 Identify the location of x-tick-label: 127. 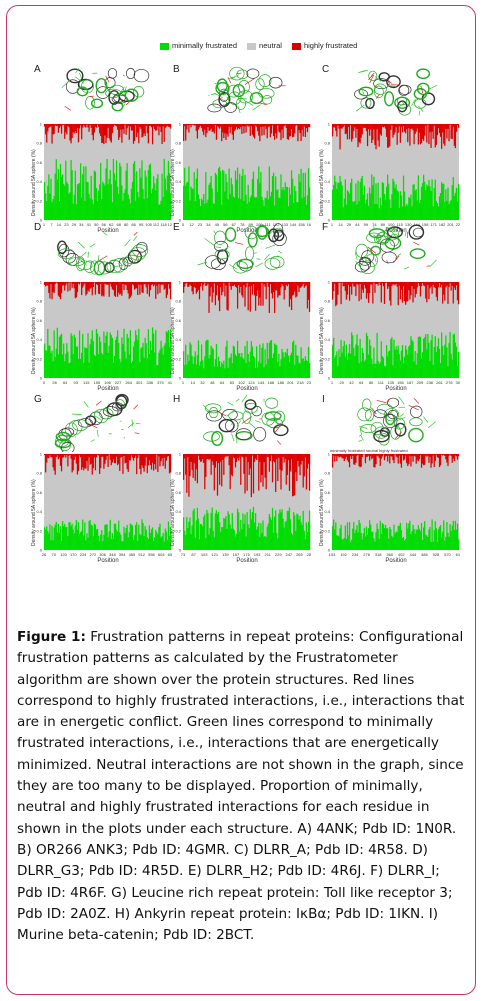
(170, 224).